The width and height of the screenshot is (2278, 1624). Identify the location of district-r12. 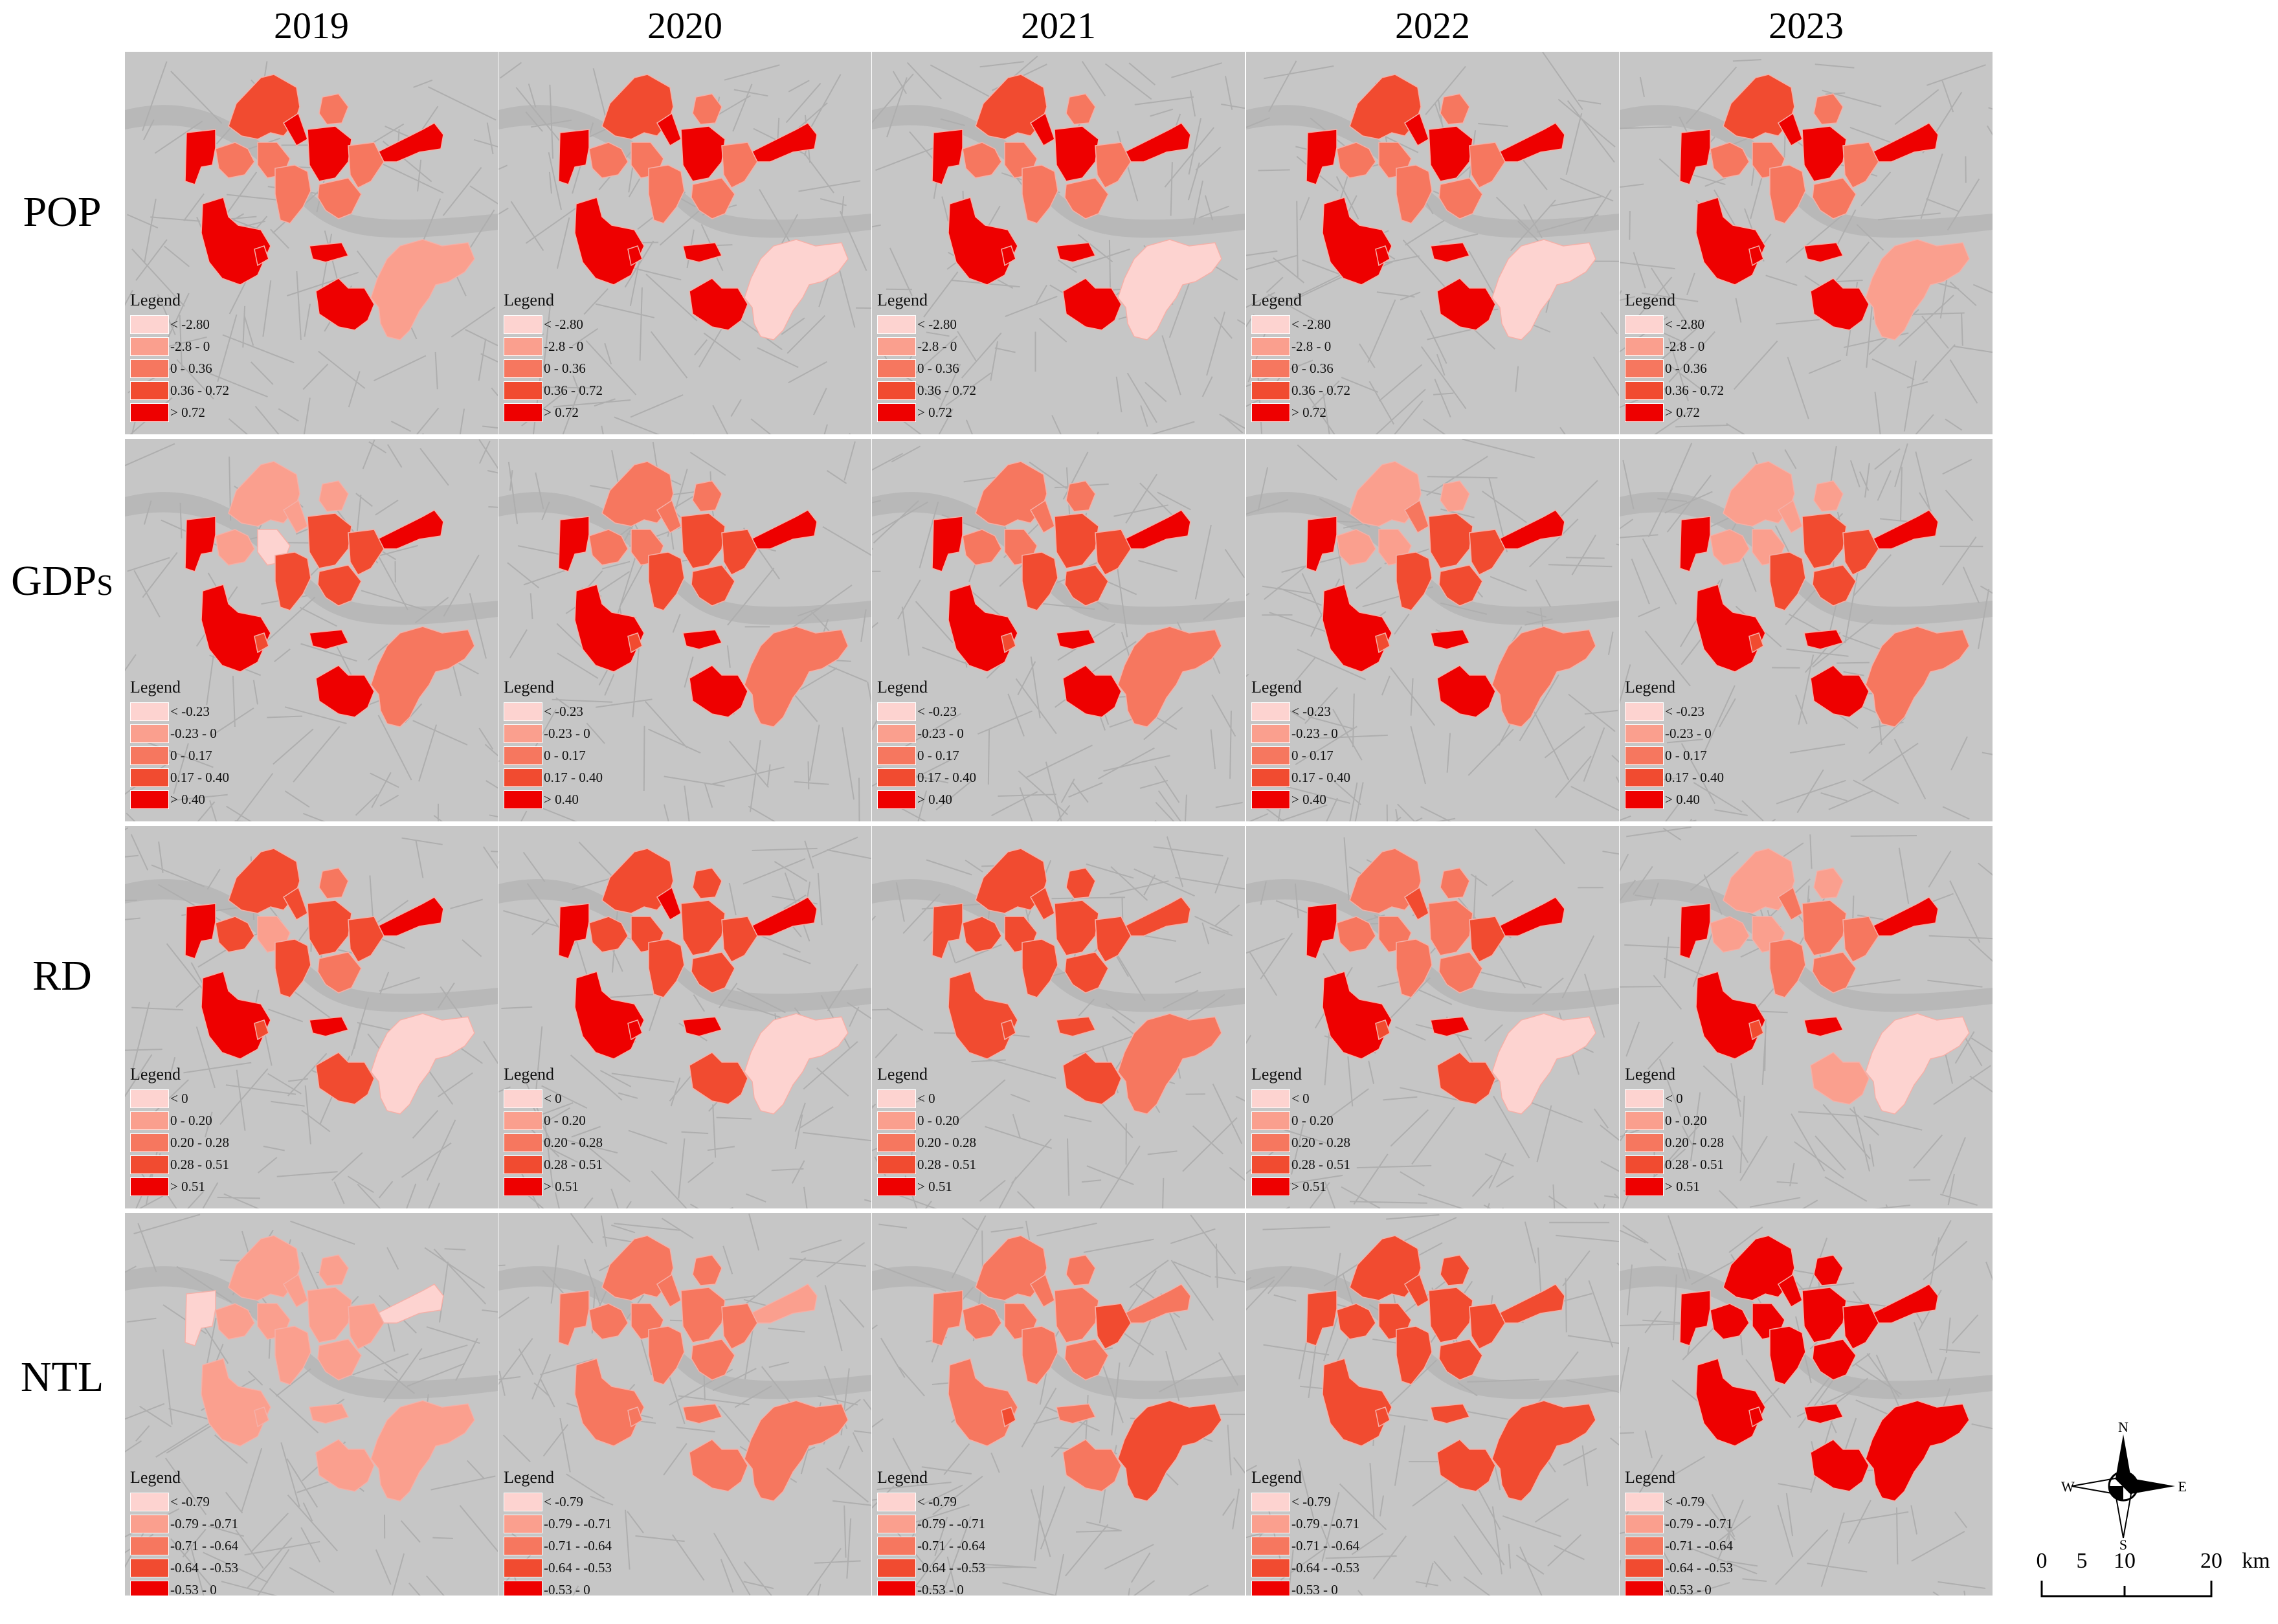
(1730, 241).